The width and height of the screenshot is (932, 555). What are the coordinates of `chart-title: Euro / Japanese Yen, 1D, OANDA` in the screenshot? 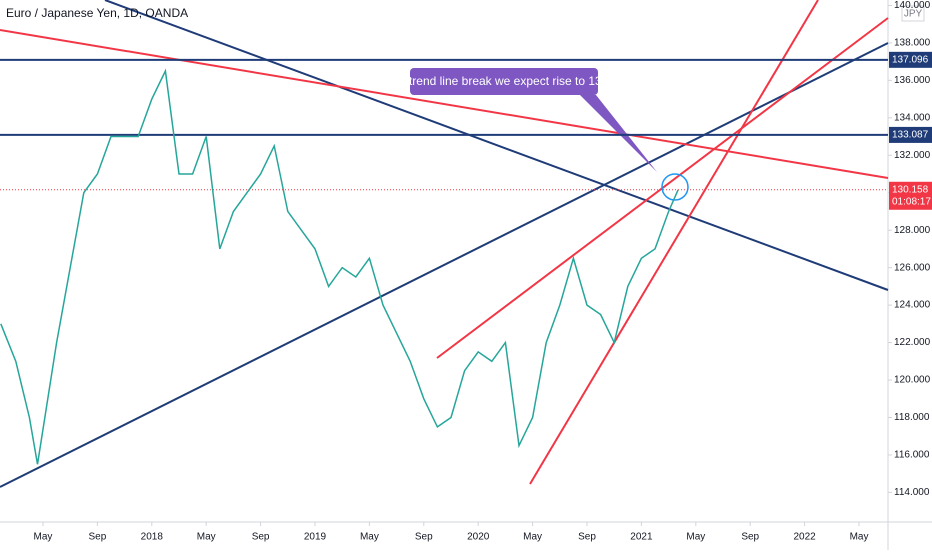 It's located at (97, 13).